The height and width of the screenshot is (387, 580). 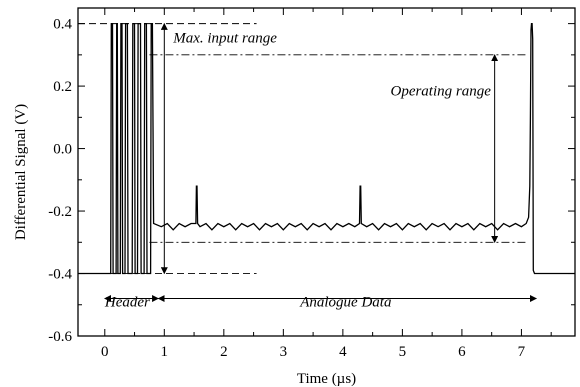 What do you see at coordinates (284, 352) in the screenshot?
I see `x-tick-label-3: 3` at bounding box center [284, 352].